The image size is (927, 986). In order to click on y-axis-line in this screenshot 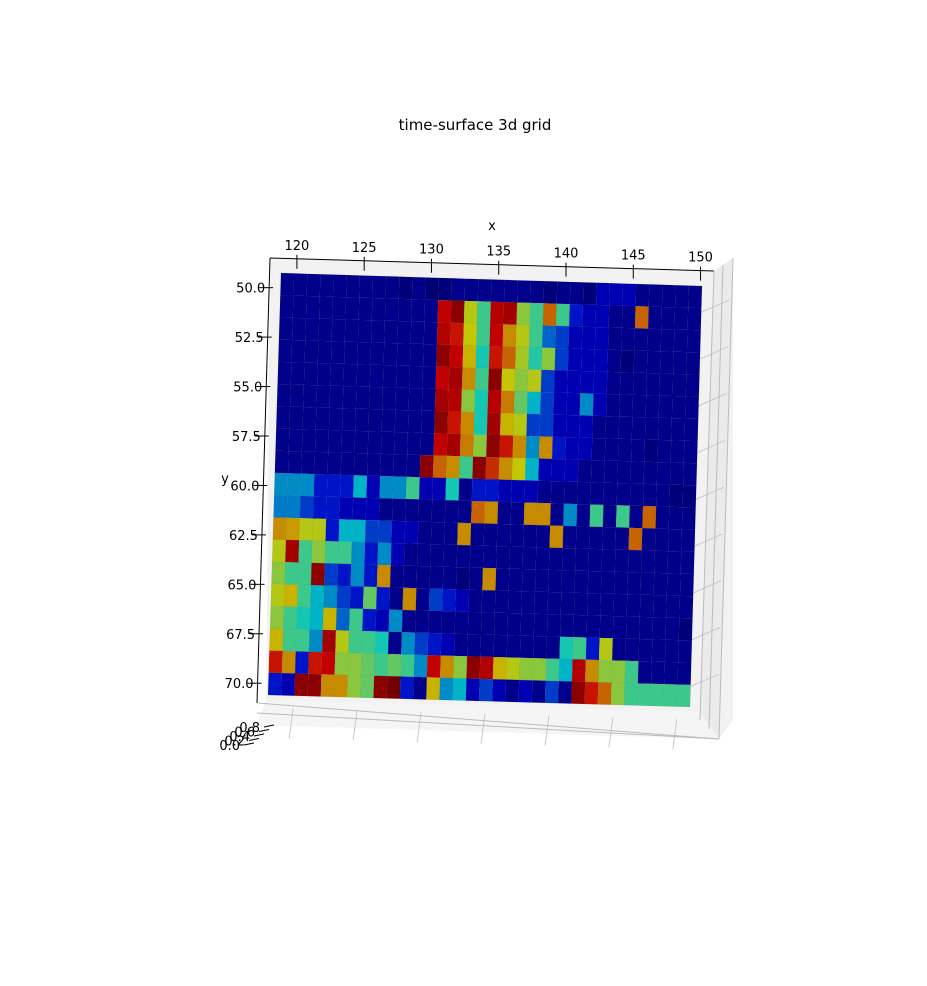, I will do `click(263, 480)`.